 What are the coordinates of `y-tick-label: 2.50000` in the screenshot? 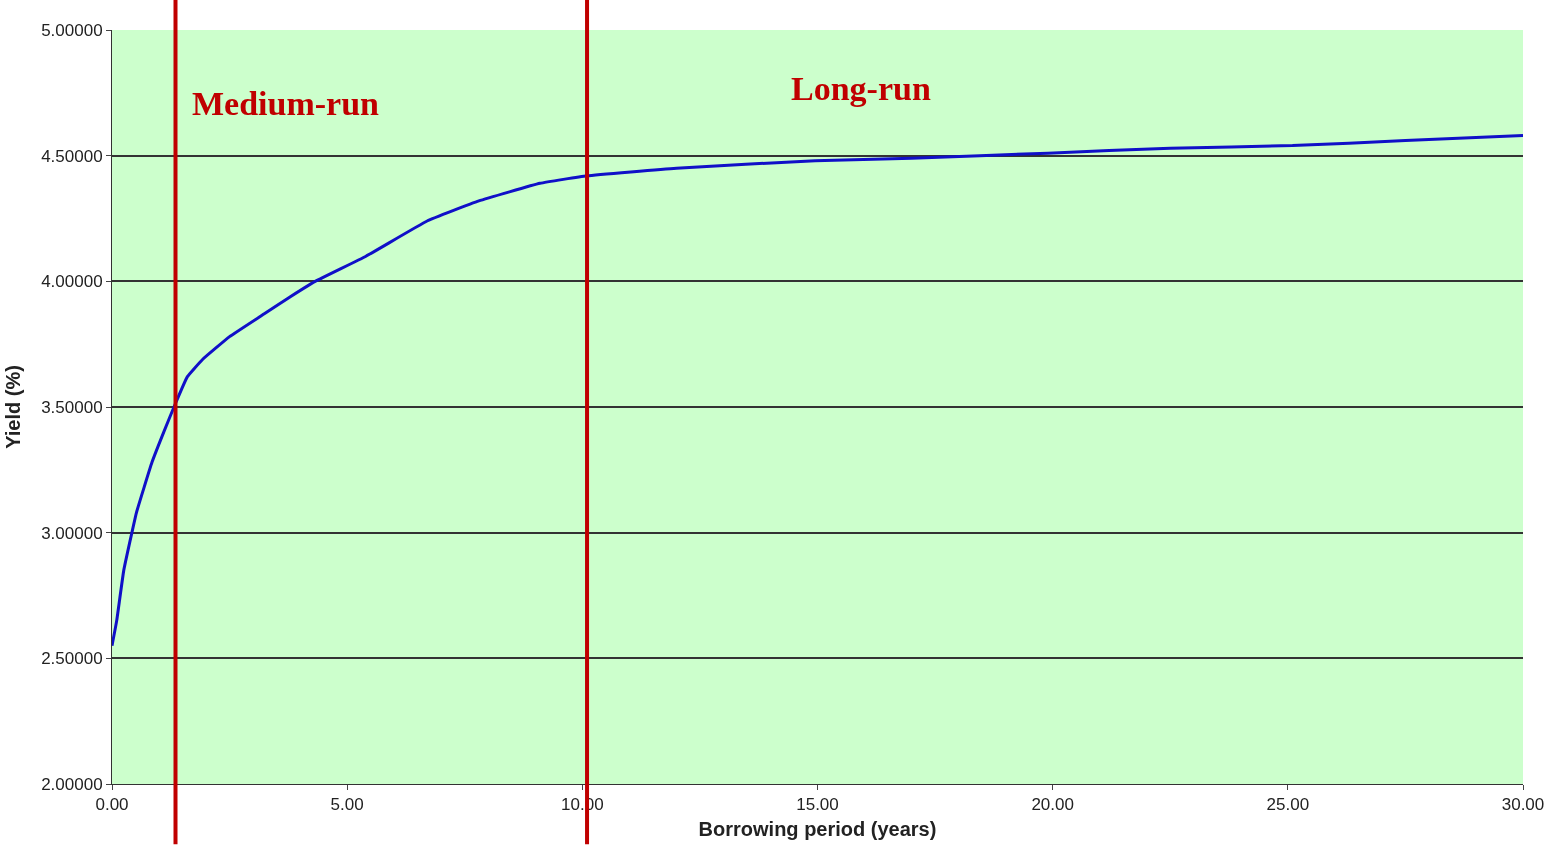 It's located at (72, 659).